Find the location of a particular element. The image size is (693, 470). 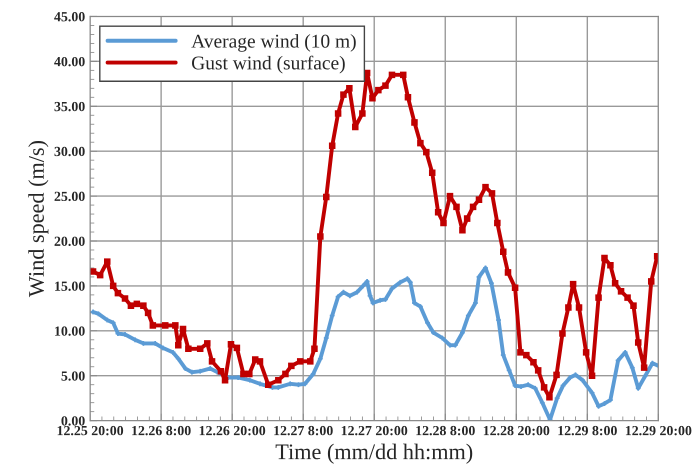

y-tick-label: 40.00 is located at coordinates (69, 61).